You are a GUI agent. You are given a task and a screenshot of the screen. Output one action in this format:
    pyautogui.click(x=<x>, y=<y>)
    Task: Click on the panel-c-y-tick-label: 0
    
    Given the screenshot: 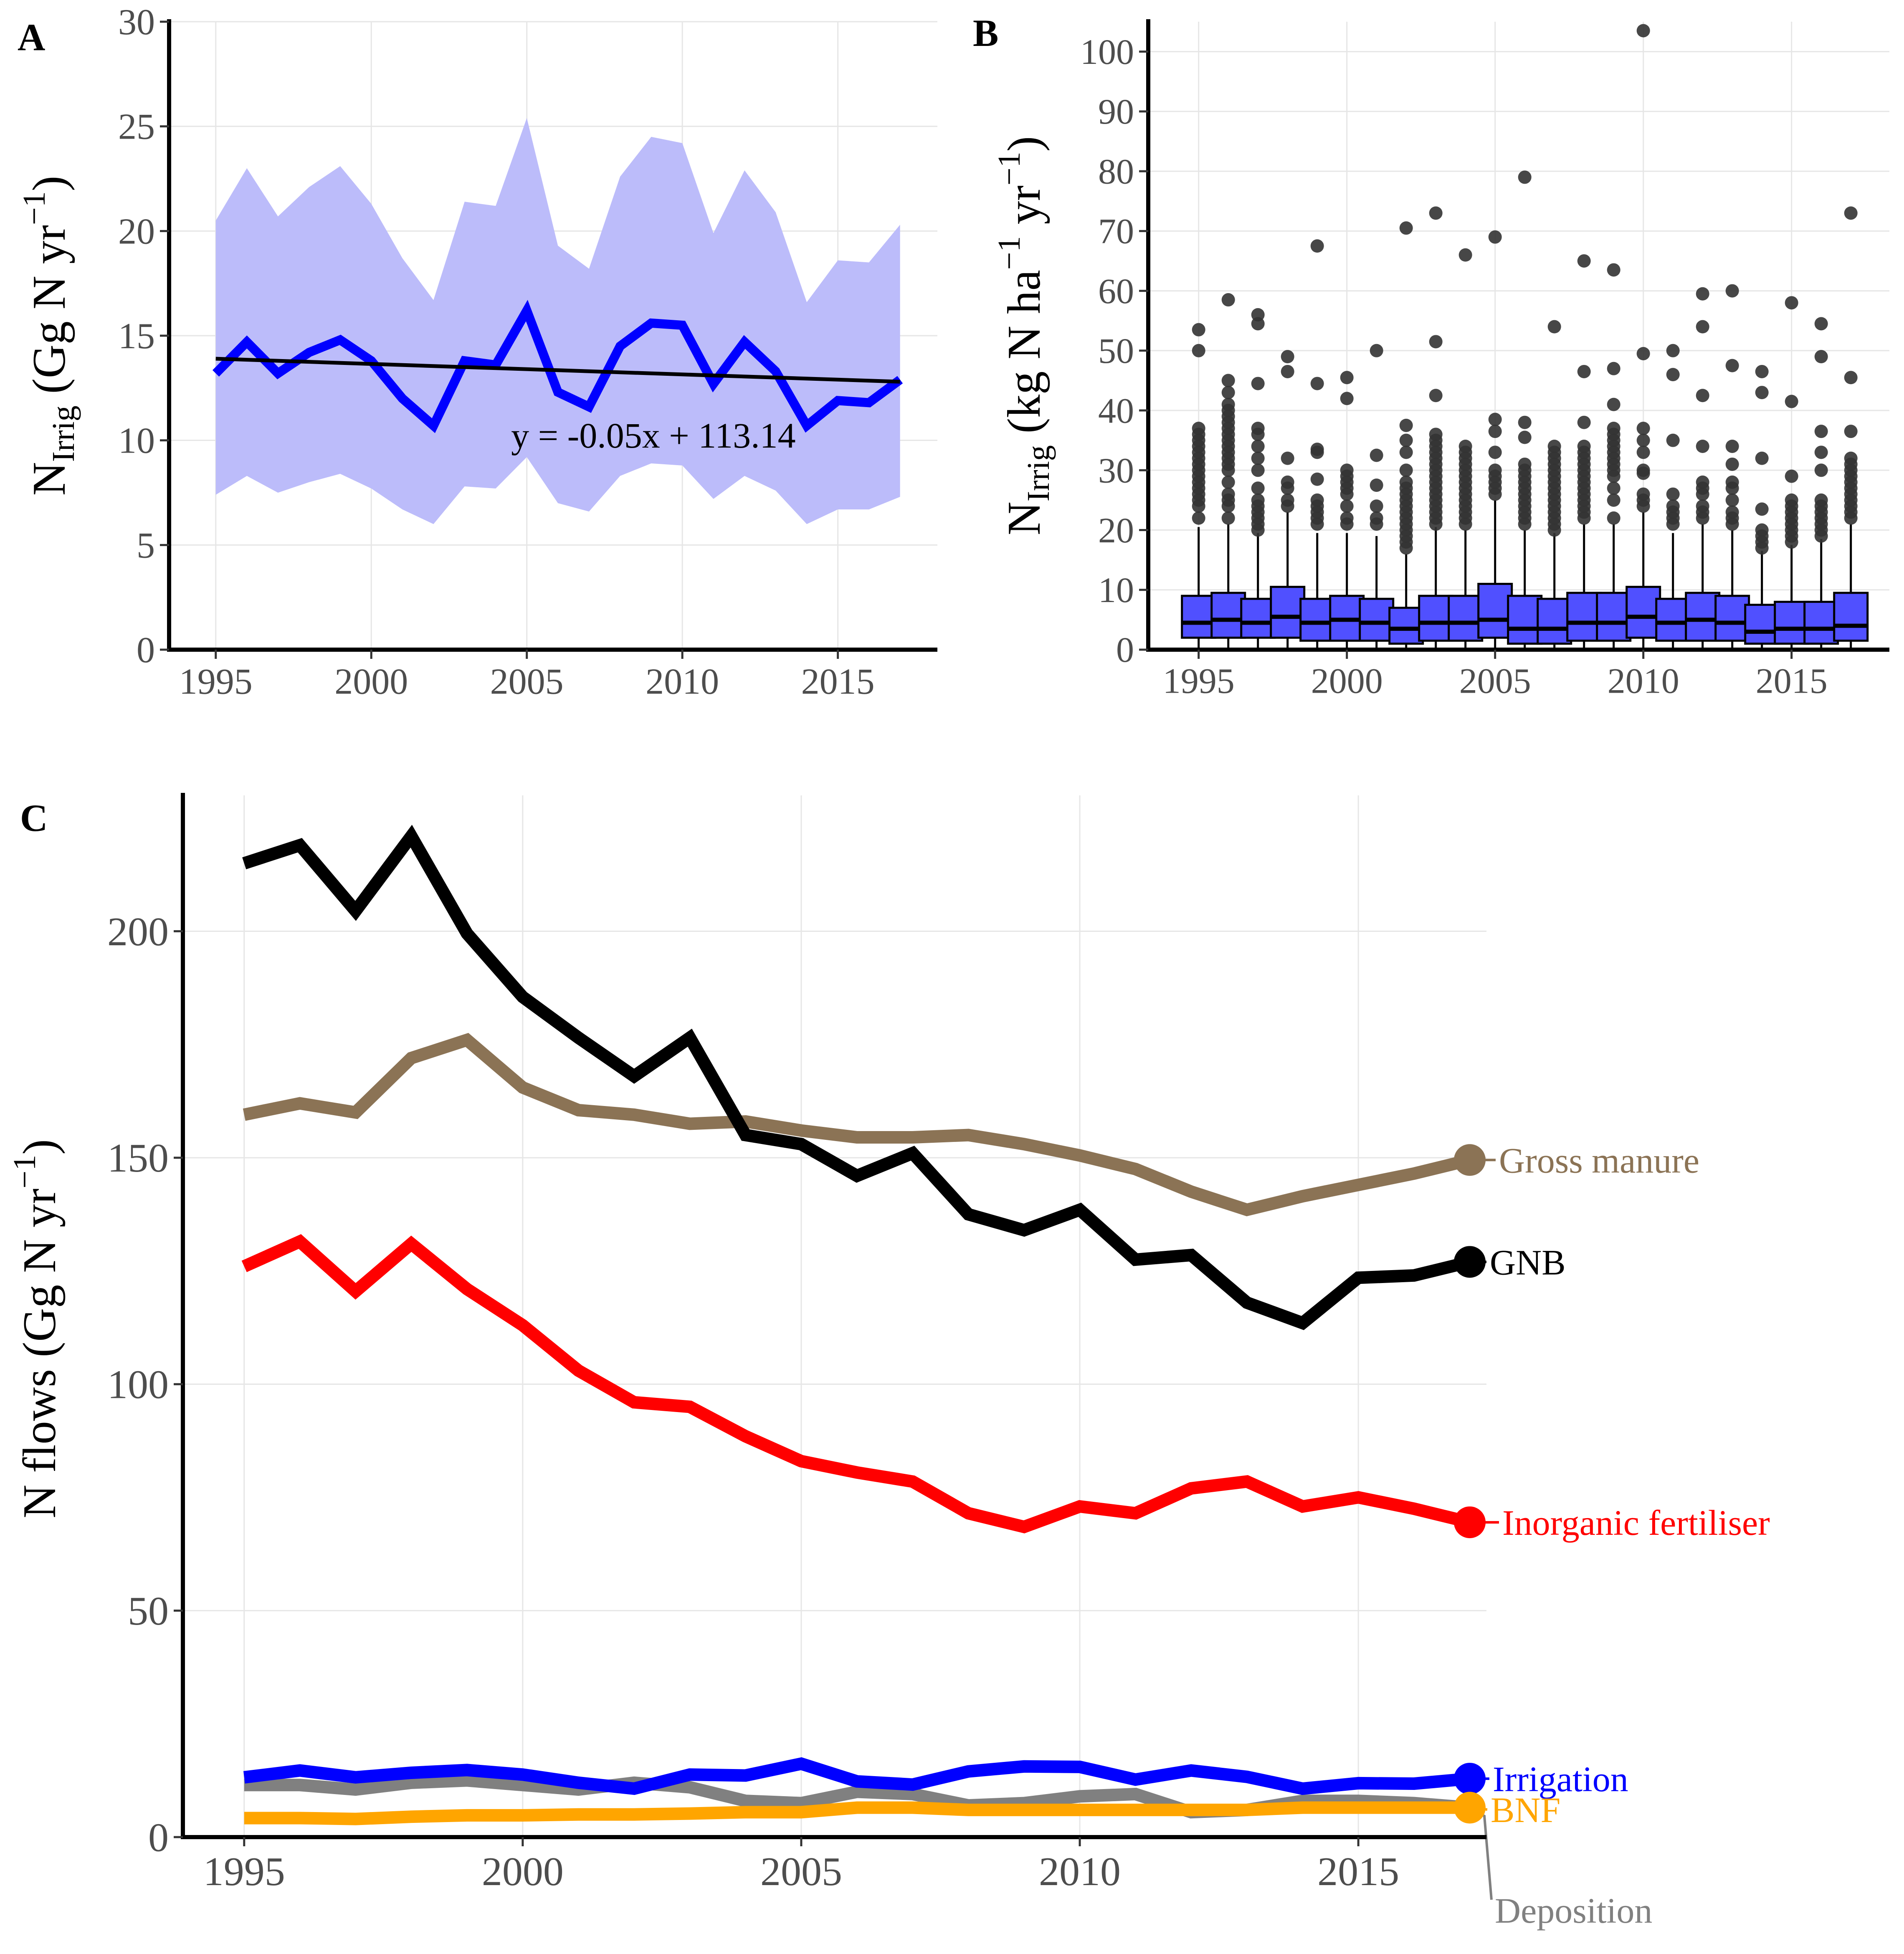 What is the action you would take?
    pyautogui.click(x=158, y=1837)
    